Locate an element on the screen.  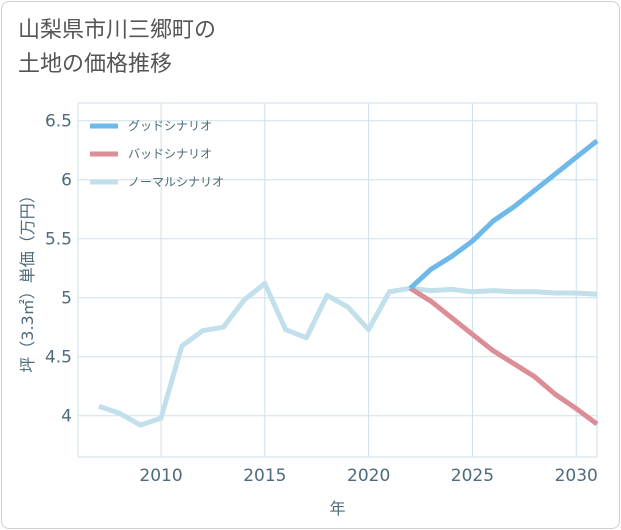
y-tick-label: 6 is located at coordinates (66, 181).